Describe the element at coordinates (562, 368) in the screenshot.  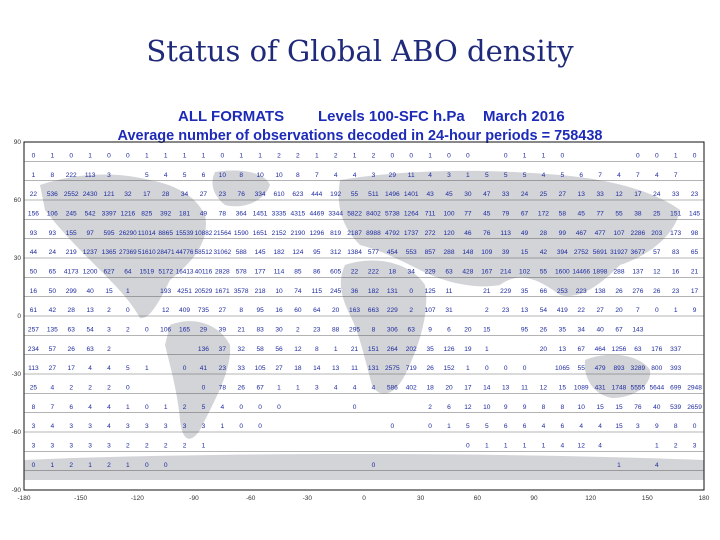
I see `obs-count-cell: 1065` at that location.